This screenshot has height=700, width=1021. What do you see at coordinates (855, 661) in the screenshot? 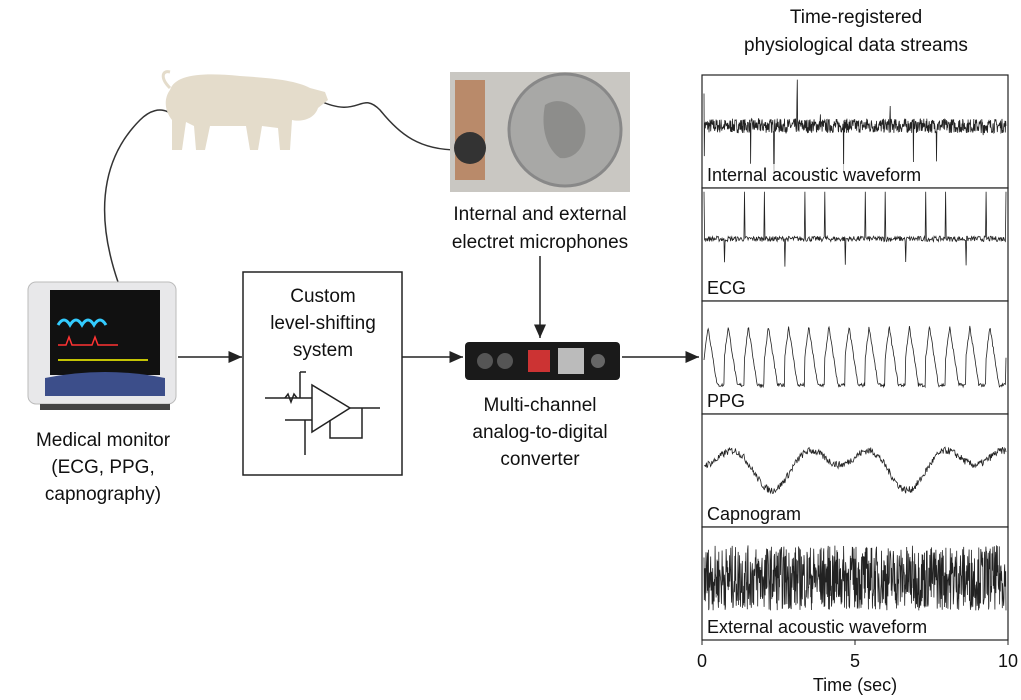
I see `x-tick-label: 5` at bounding box center [855, 661].